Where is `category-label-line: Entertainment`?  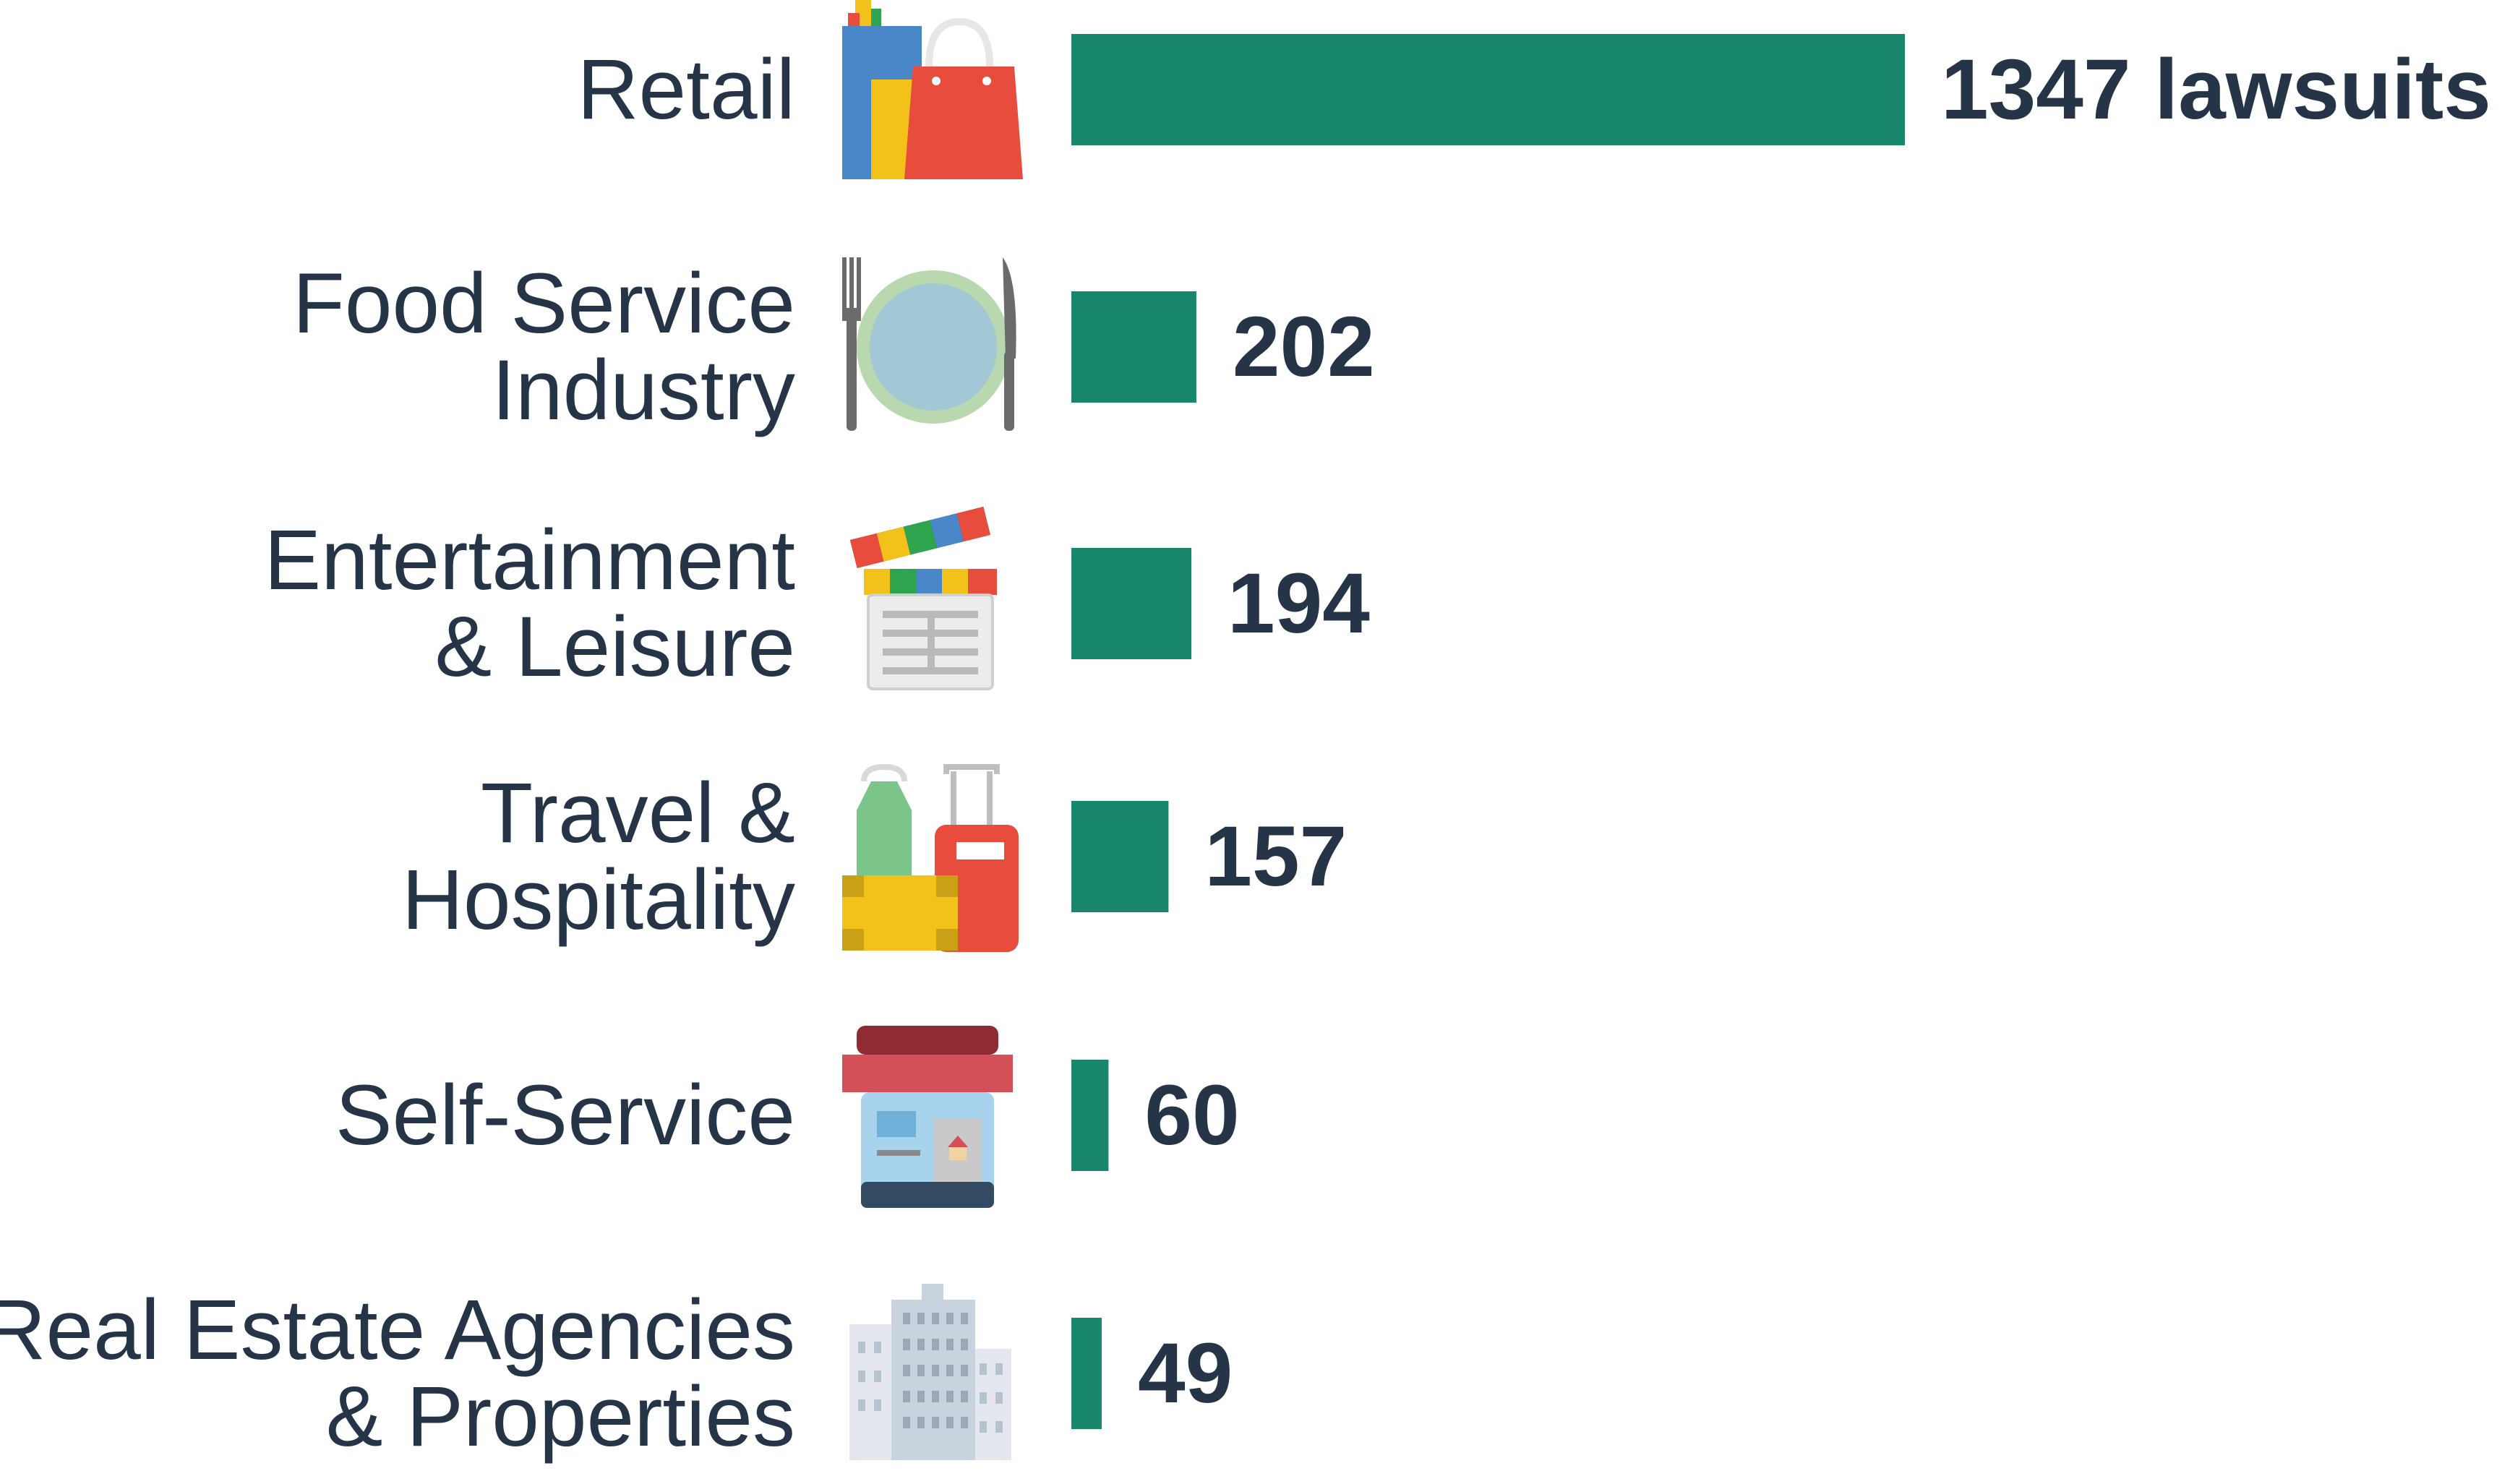
category-label-line: Entertainment is located at coordinates (529, 560).